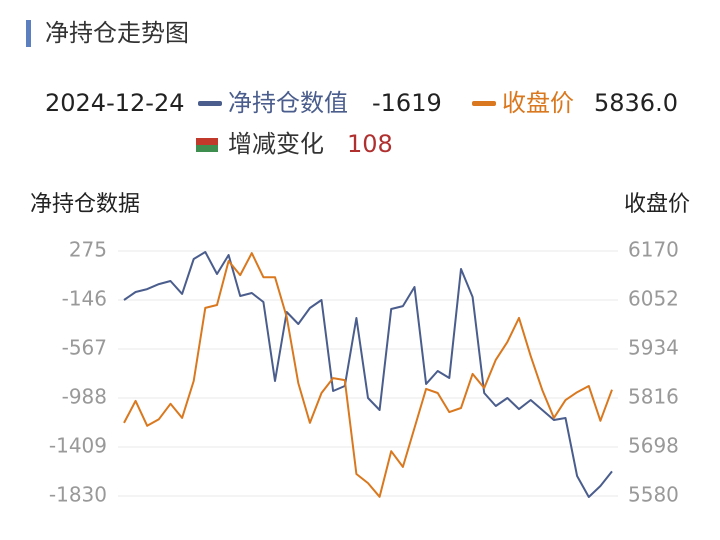 The image size is (720, 540). What do you see at coordinates (653, 348) in the screenshot?
I see `y2-tick-label: 5934` at bounding box center [653, 348].